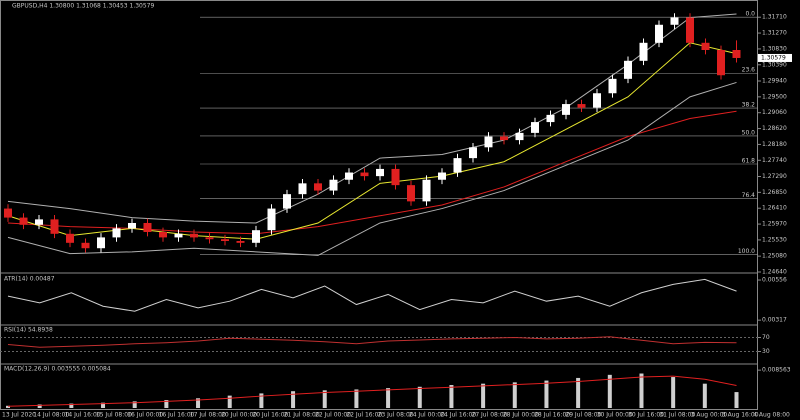 This screenshot has height=420, width=800. I want to click on x-tick-label: 24 Jul 16:00, so click(458, 415).